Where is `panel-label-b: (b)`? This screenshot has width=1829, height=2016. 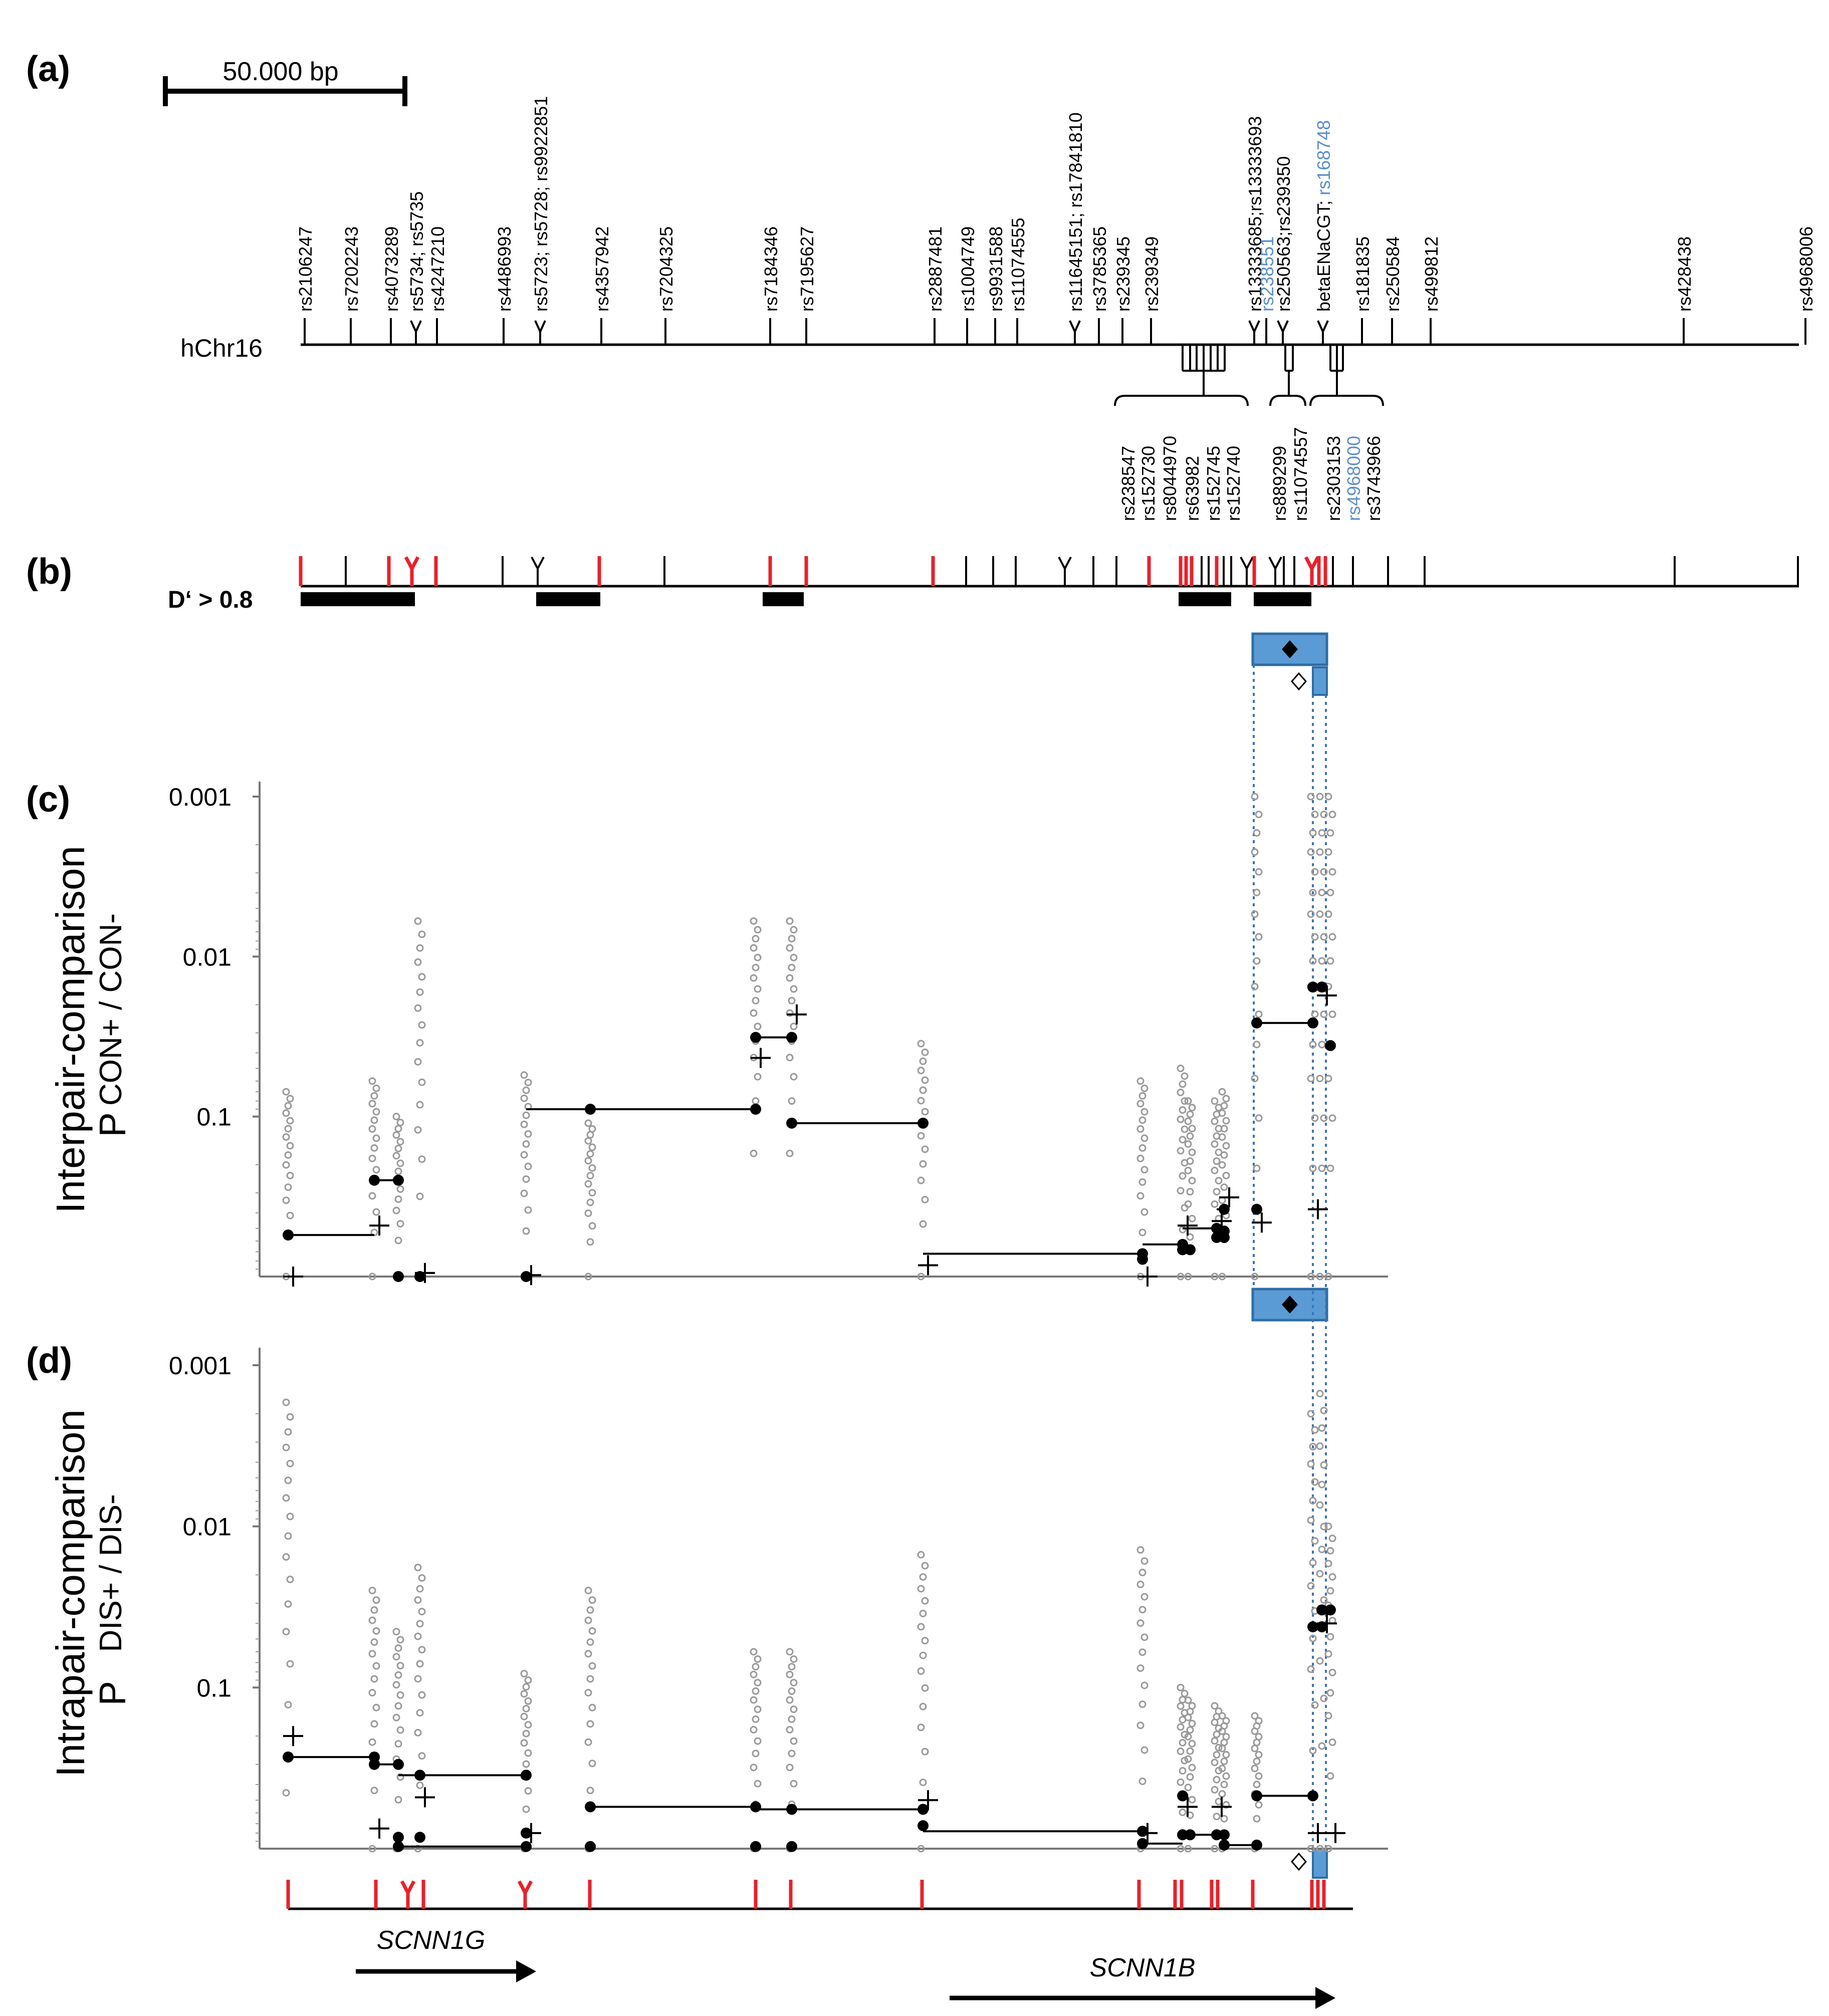 panel-label-b: (b) is located at coordinates (49, 572).